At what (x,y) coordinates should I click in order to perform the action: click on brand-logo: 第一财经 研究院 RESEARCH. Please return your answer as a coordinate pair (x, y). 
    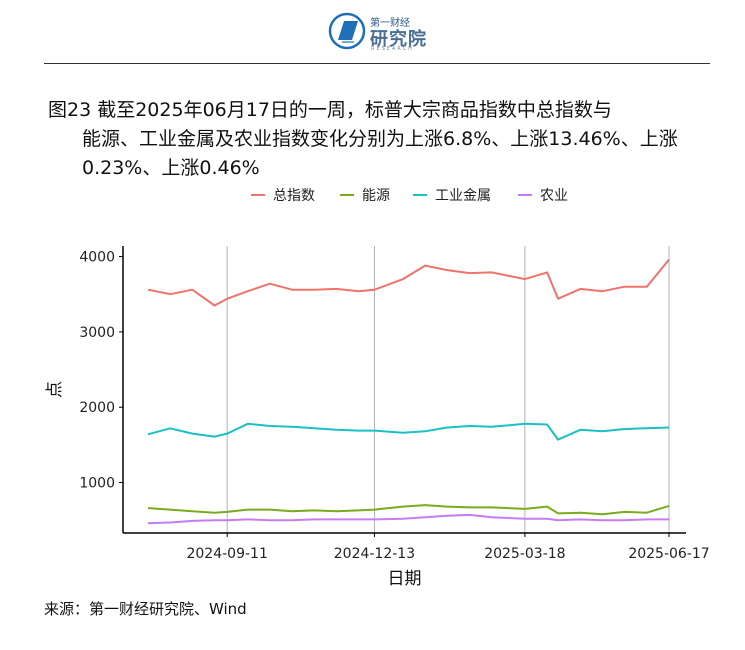
    Looking at the image, I should click on (383, 31).